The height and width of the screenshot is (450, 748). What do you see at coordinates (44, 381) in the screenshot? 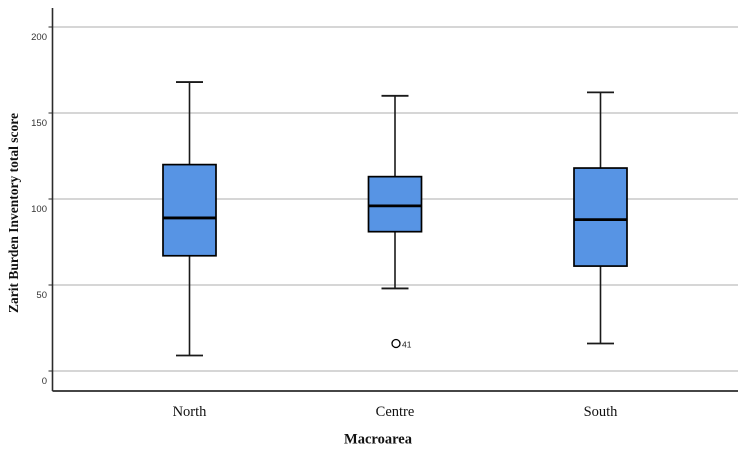
I see `y-tick-label-0: 0` at bounding box center [44, 381].